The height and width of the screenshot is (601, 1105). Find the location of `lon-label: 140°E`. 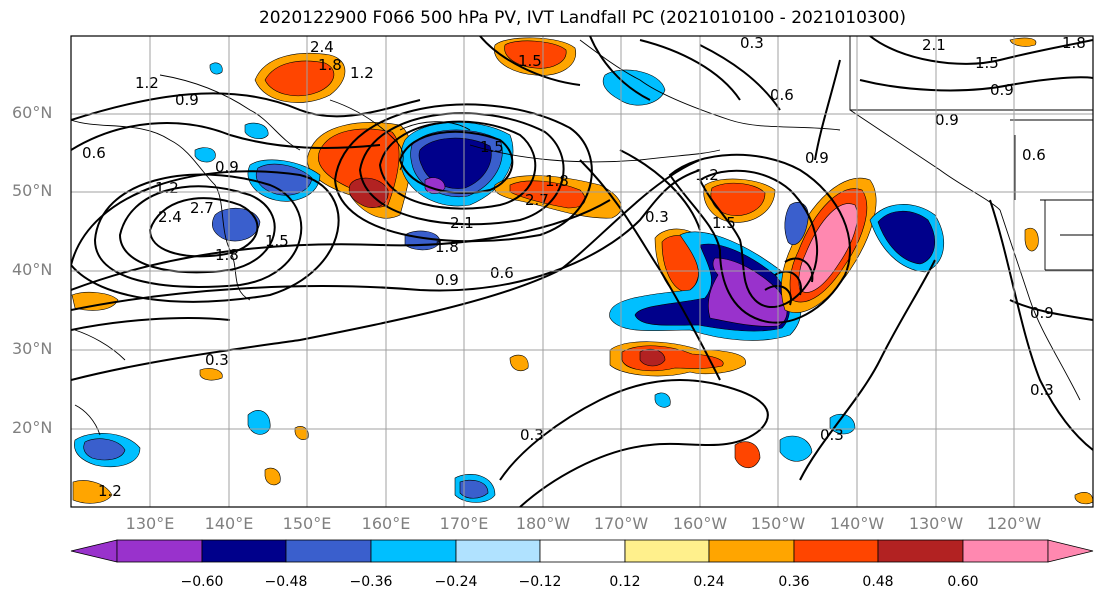

lon-label: 140°E is located at coordinates (229, 523).